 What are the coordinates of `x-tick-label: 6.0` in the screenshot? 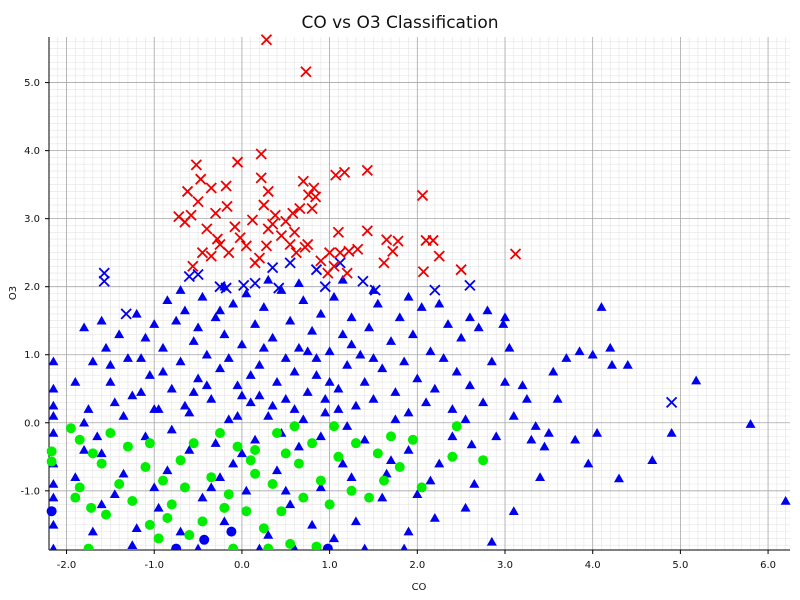 It's located at (768, 565).